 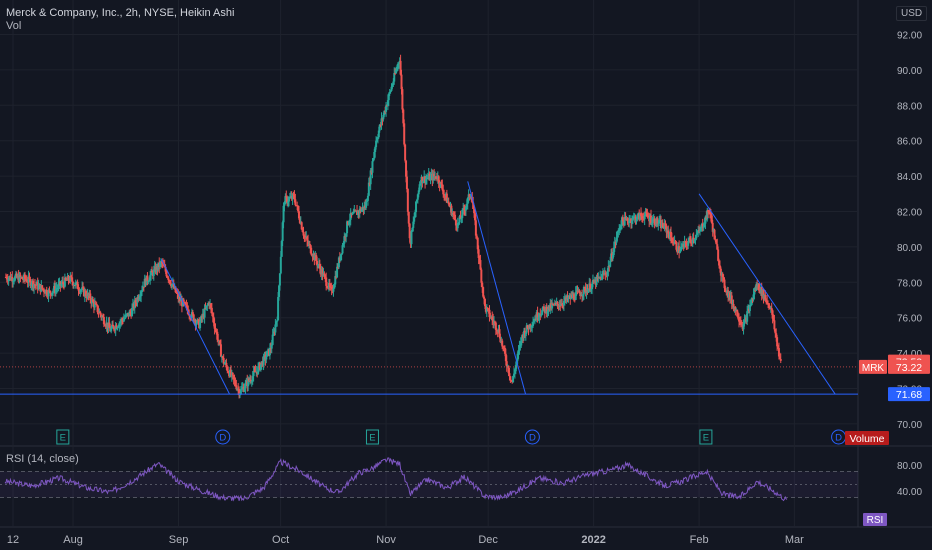 What do you see at coordinates (42, 459) in the screenshot?
I see `rsi-indicator-label: RSI (14, close)` at bounding box center [42, 459].